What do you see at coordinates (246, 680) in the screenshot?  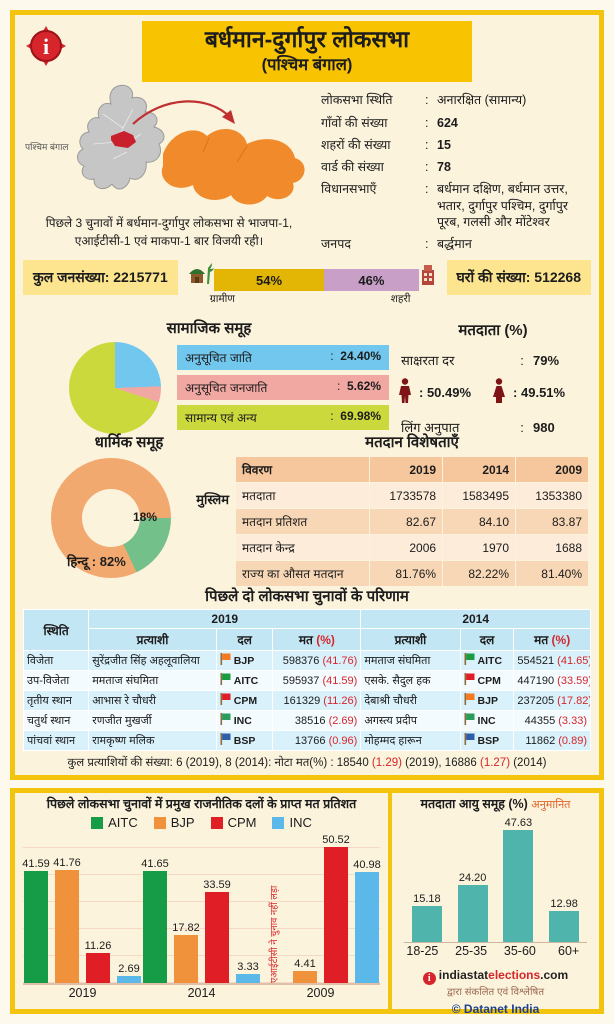 I see `party-name: AITC` at bounding box center [246, 680].